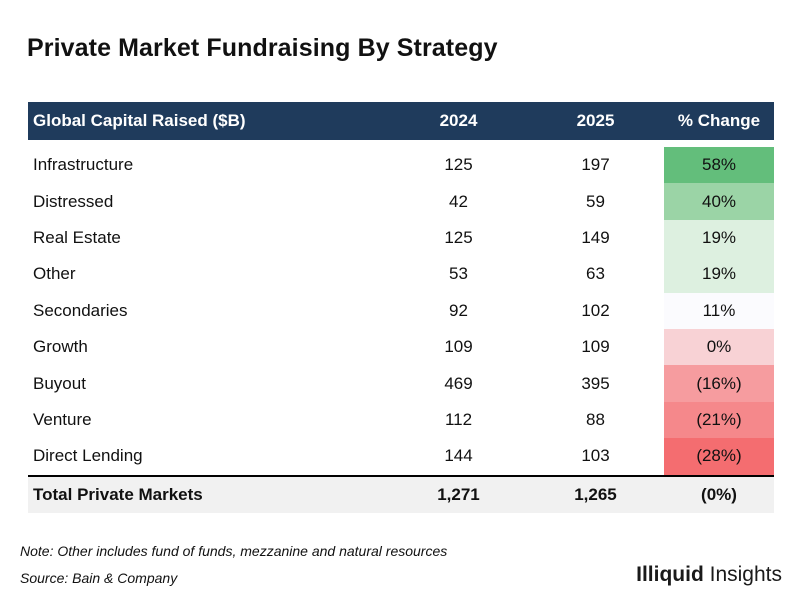  Describe the element at coordinates (458, 419) in the screenshot. I see `value-2024: 112` at that location.